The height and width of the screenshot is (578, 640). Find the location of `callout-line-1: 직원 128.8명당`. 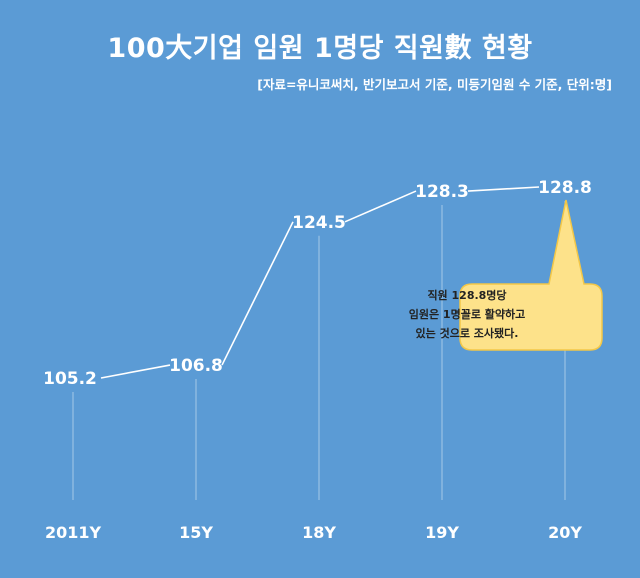

callout-line-1: 직원 128.8명당 is located at coordinates (467, 295).